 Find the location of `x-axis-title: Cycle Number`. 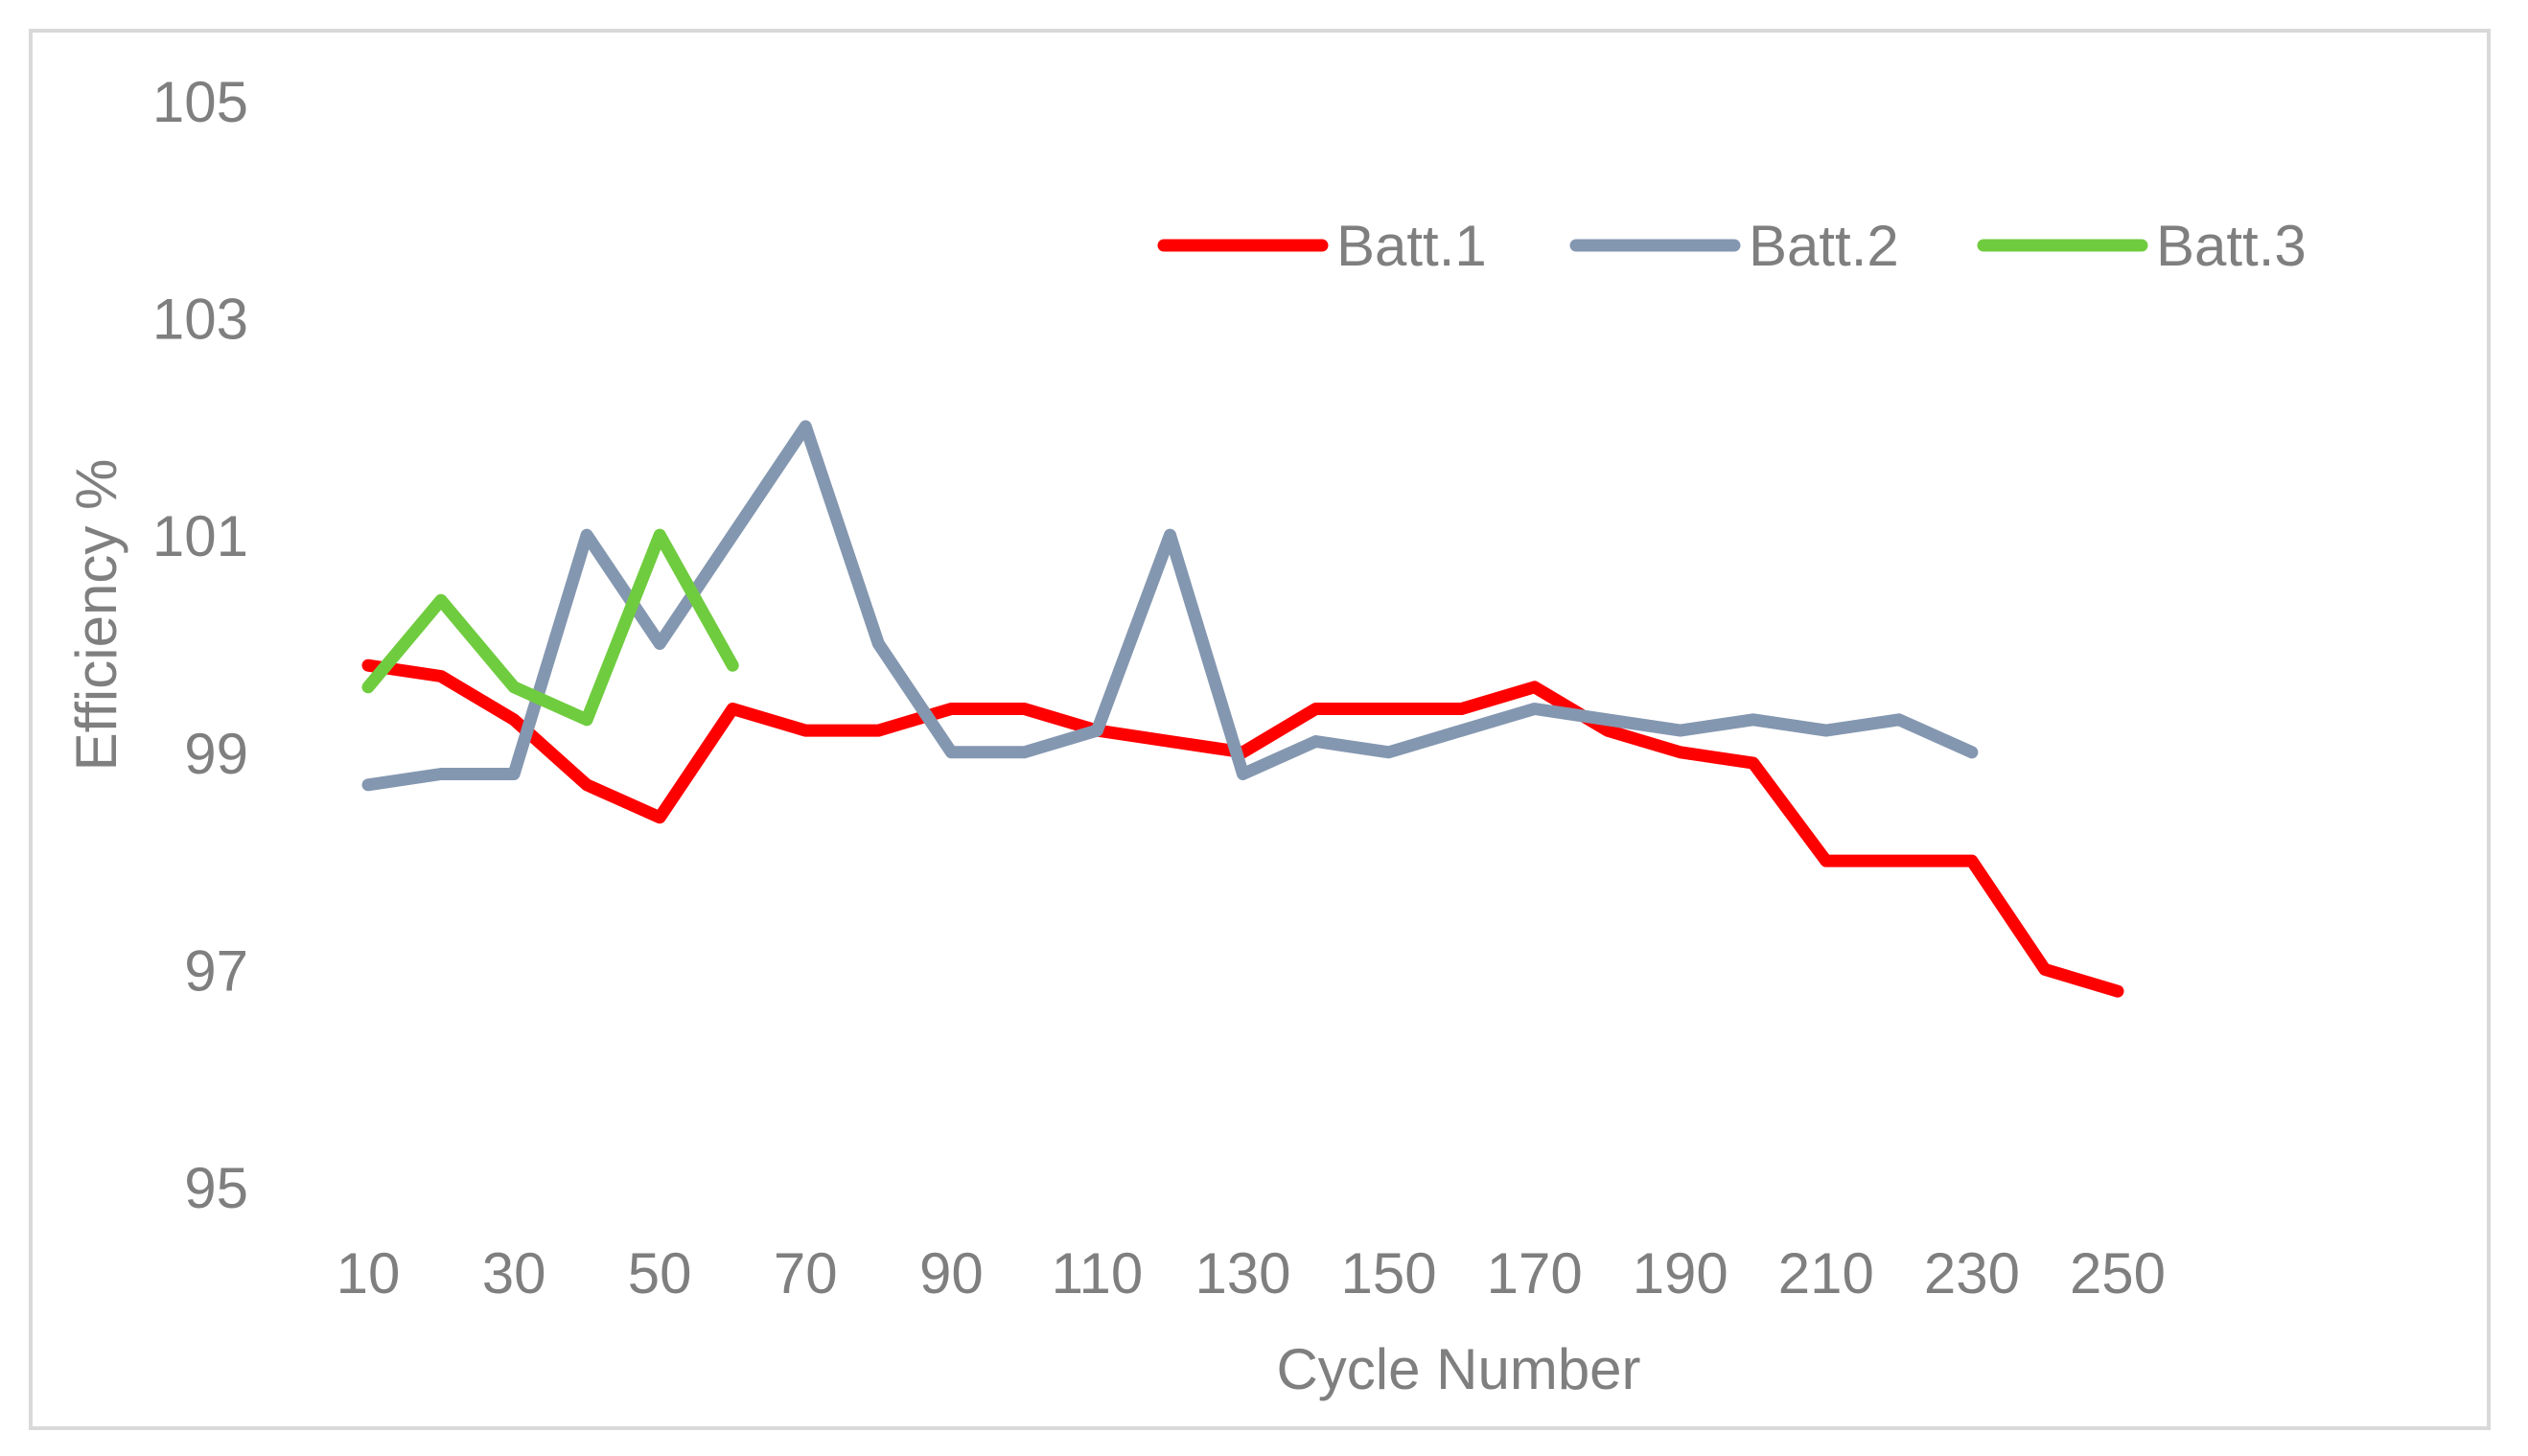

x-axis-title: Cycle Number is located at coordinates (1458, 1369).